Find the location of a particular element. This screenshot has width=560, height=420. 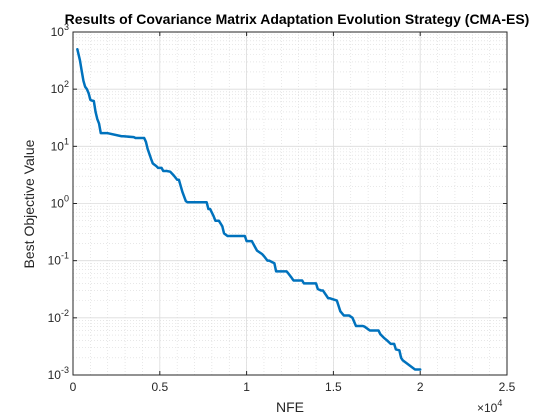

x-multiplier-base: ×10 is located at coordinates (487, 408).